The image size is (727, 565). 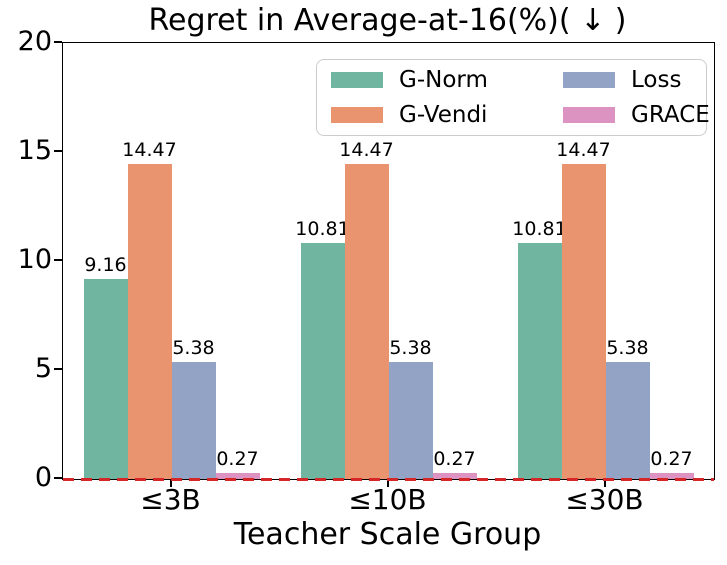 What do you see at coordinates (34, 150) in the screenshot?
I see `y-tick-label: 15` at bounding box center [34, 150].